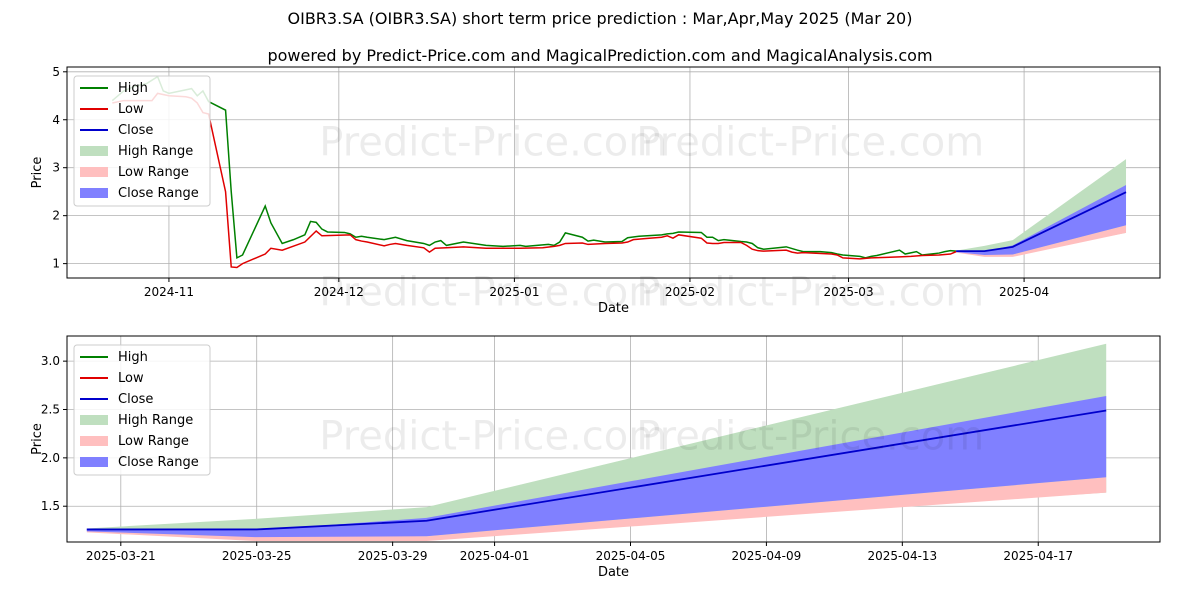 The height and width of the screenshot is (600, 1200). Describe the element at coordinates (393, 556) in the screenshot. I see `panel-bottom-x-tick-label: 2025-03-29` at that location.